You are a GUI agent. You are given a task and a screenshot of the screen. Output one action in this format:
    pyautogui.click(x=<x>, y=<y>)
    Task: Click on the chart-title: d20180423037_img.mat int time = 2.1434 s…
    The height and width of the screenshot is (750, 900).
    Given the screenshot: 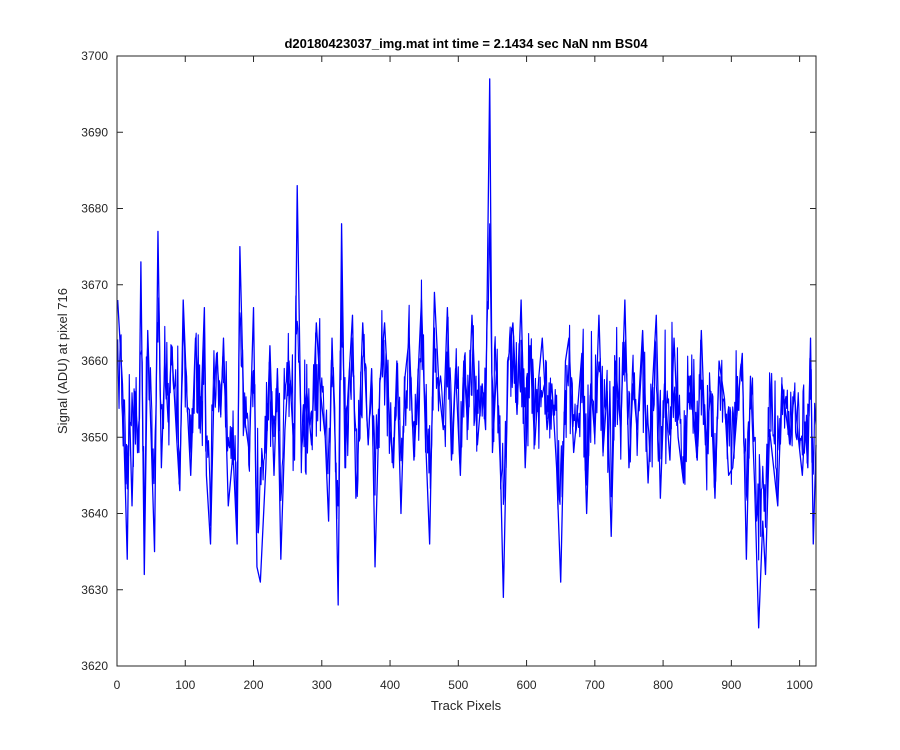 What is the action you would take?
    pyautogui.click(x=466, y=43)
    